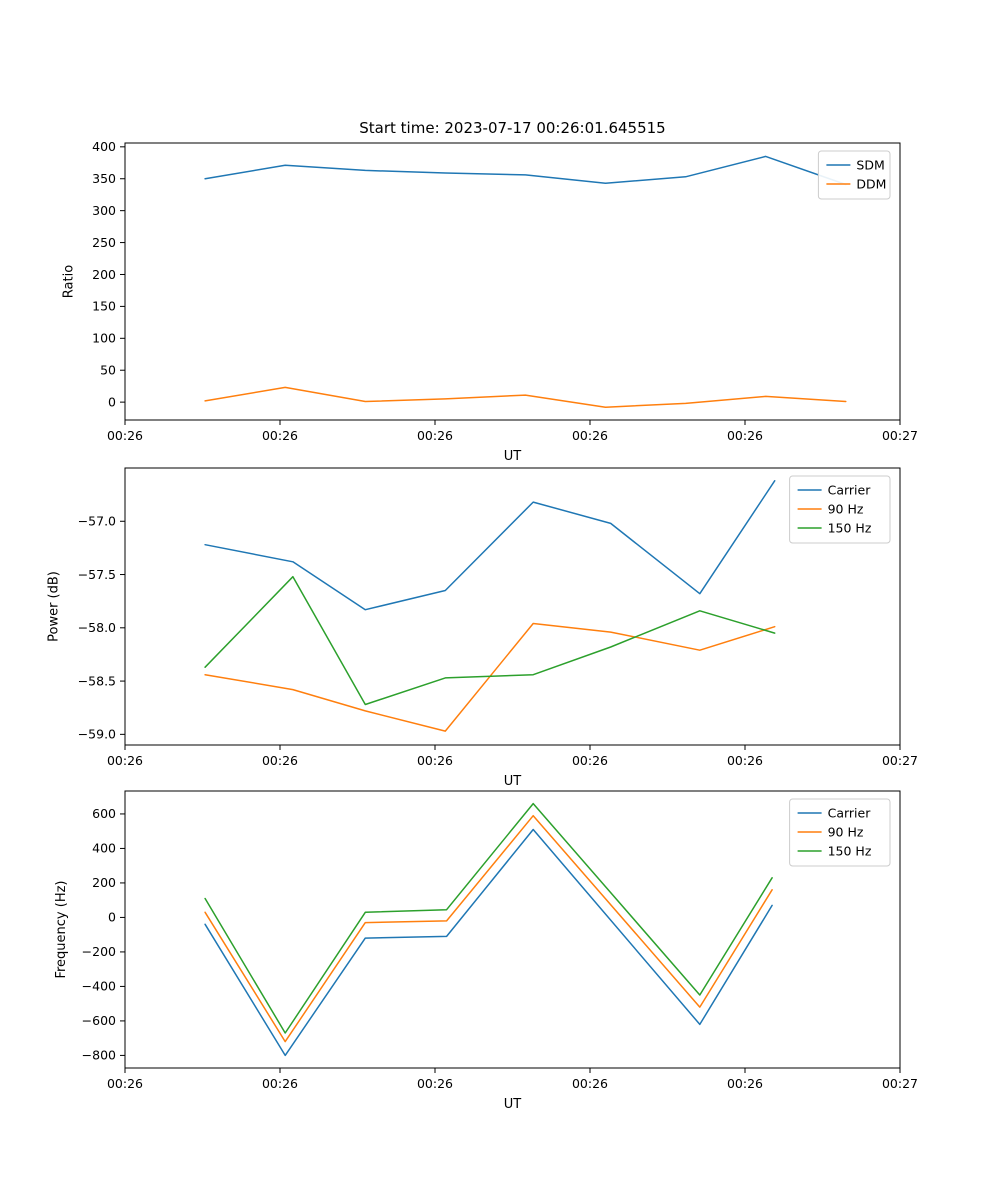 This screenshot has height=1200, width=1000. I want to click on y-tick-label: −57.0, so click(97, 521).